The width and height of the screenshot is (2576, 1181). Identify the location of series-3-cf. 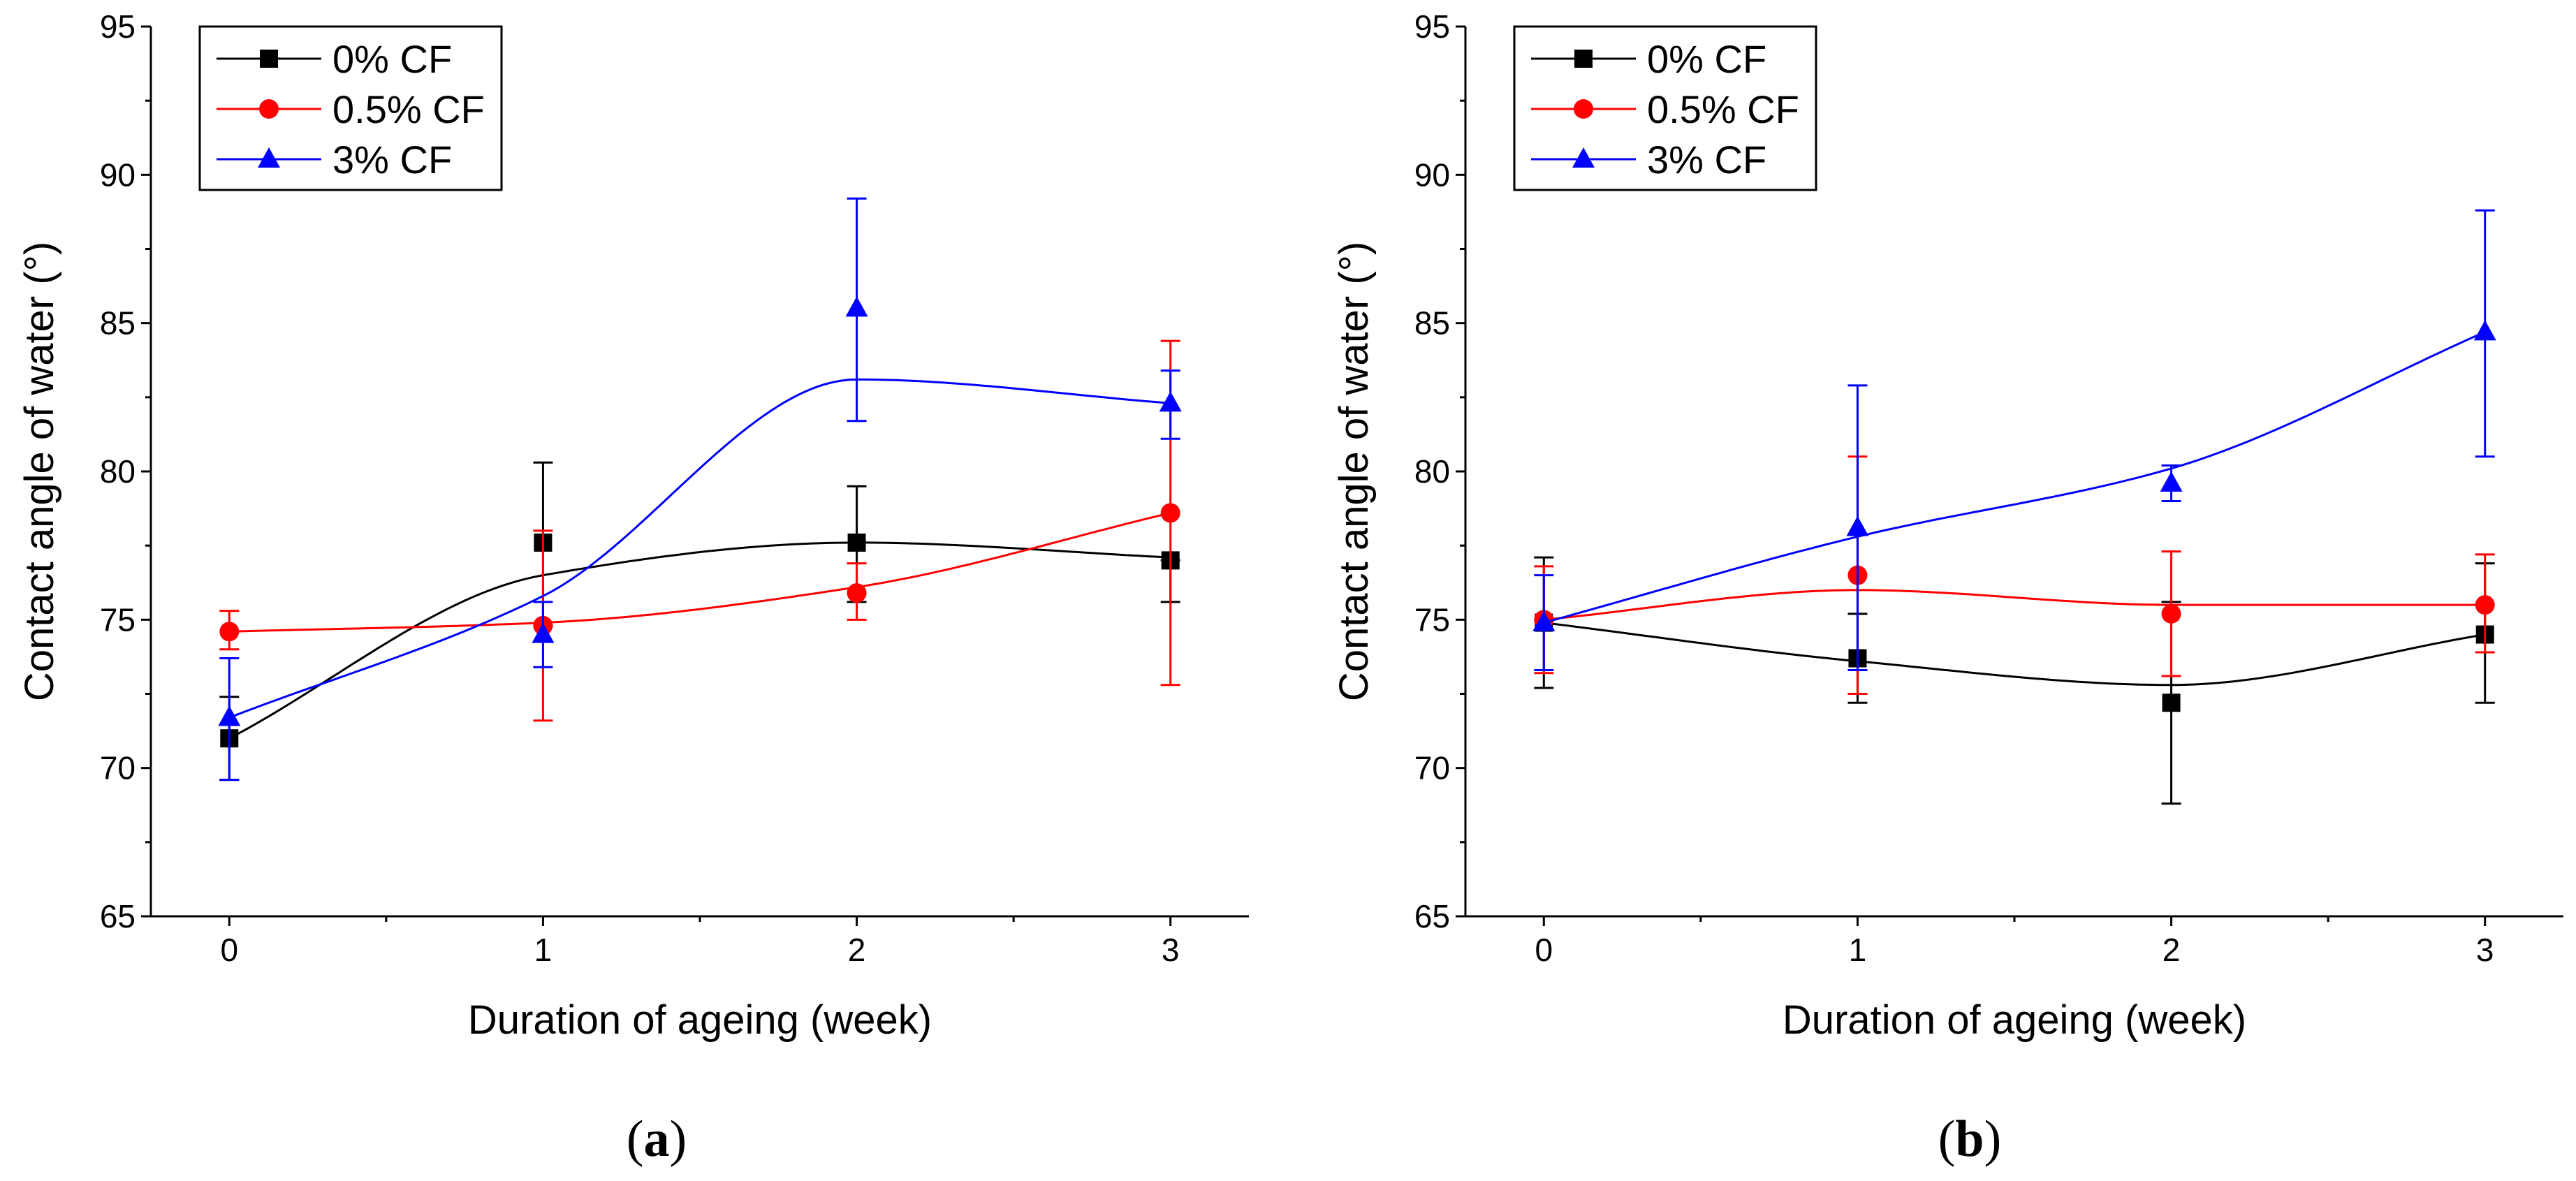
(2014, 441).